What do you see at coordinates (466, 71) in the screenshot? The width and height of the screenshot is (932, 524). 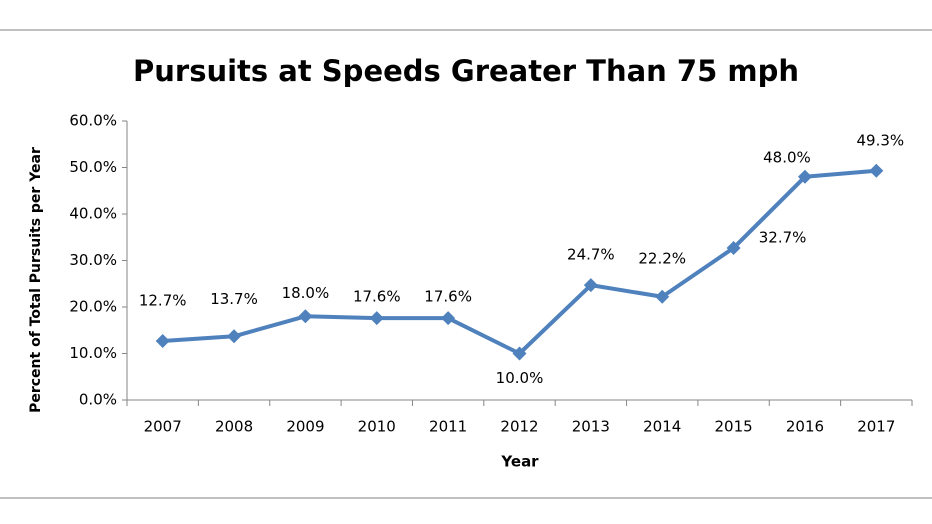 I see `chart-title: Pursuits at Speeds Greater Than 75 mph` at bounding box center [466, 71].